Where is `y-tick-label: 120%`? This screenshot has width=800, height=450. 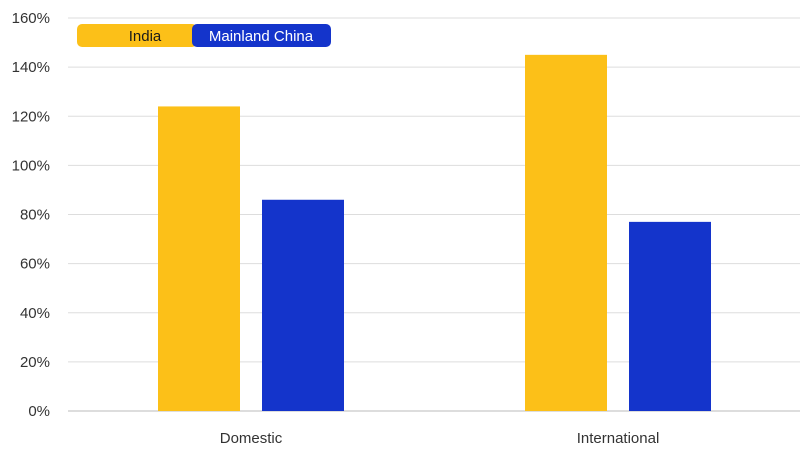
y-tick-label: 120% is located at coordinates (31, 116).